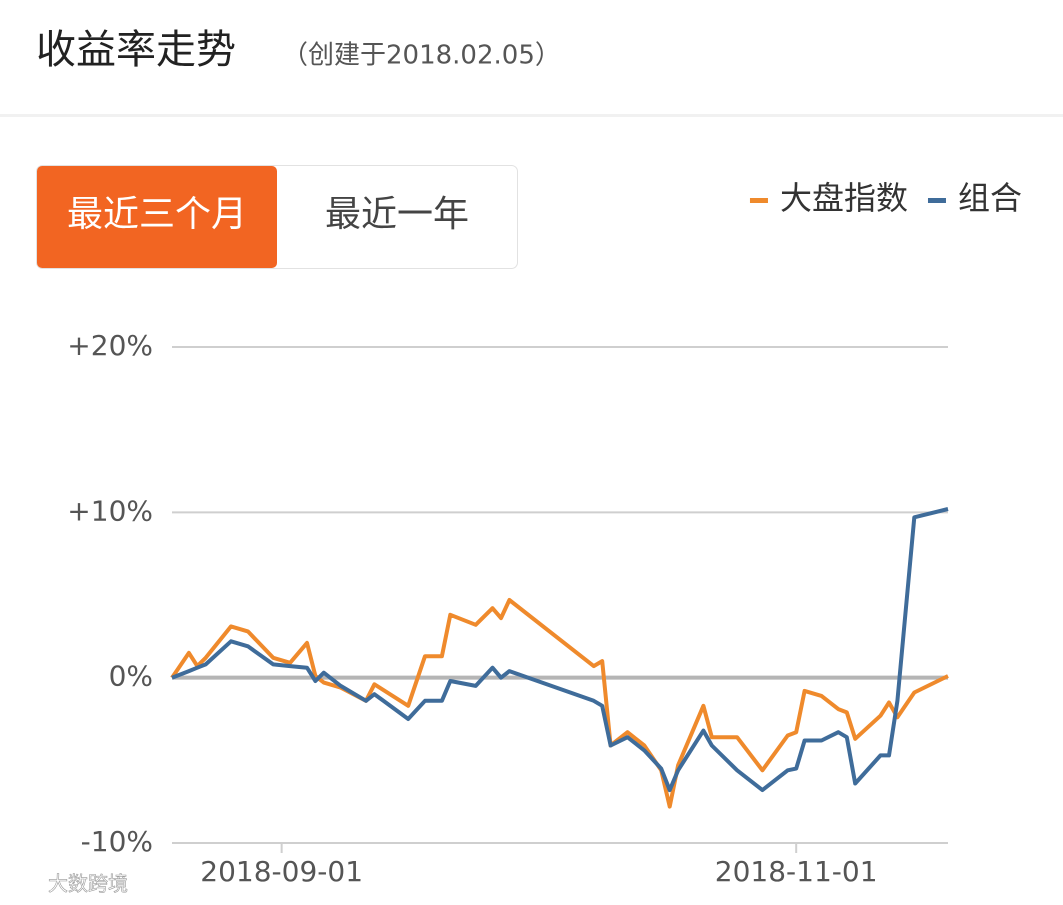  I want to click on y-tick-label: -10%, so click(117, 841).